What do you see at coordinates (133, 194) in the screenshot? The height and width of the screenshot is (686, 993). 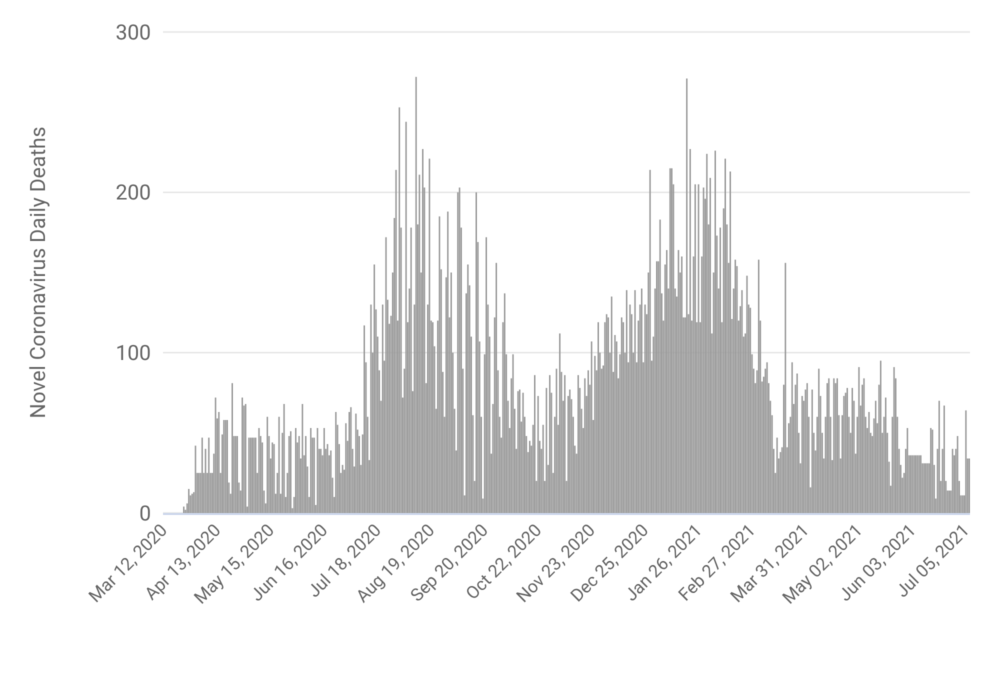 I see `y-tick-label: 200` at bounding box center [133, 194].